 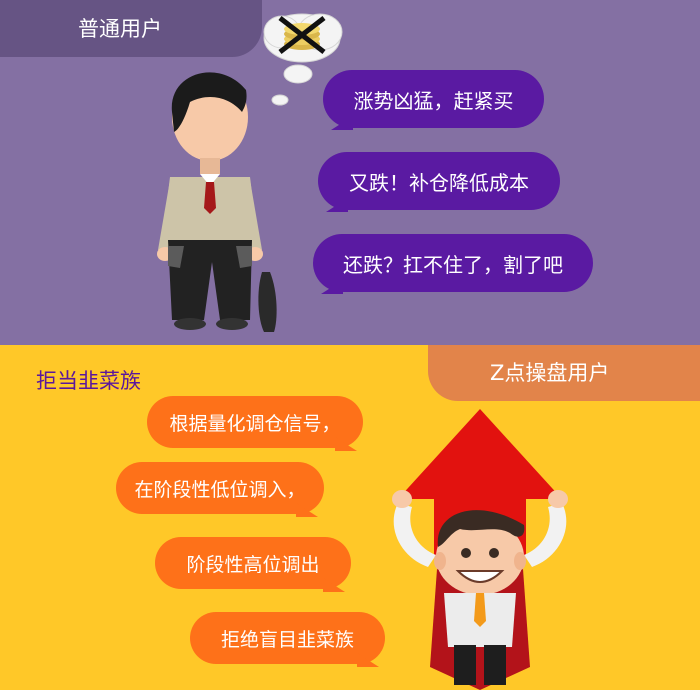 I want to click on z-point-user-tab-label: Z点操盘用户, so click(x=550, y=373).